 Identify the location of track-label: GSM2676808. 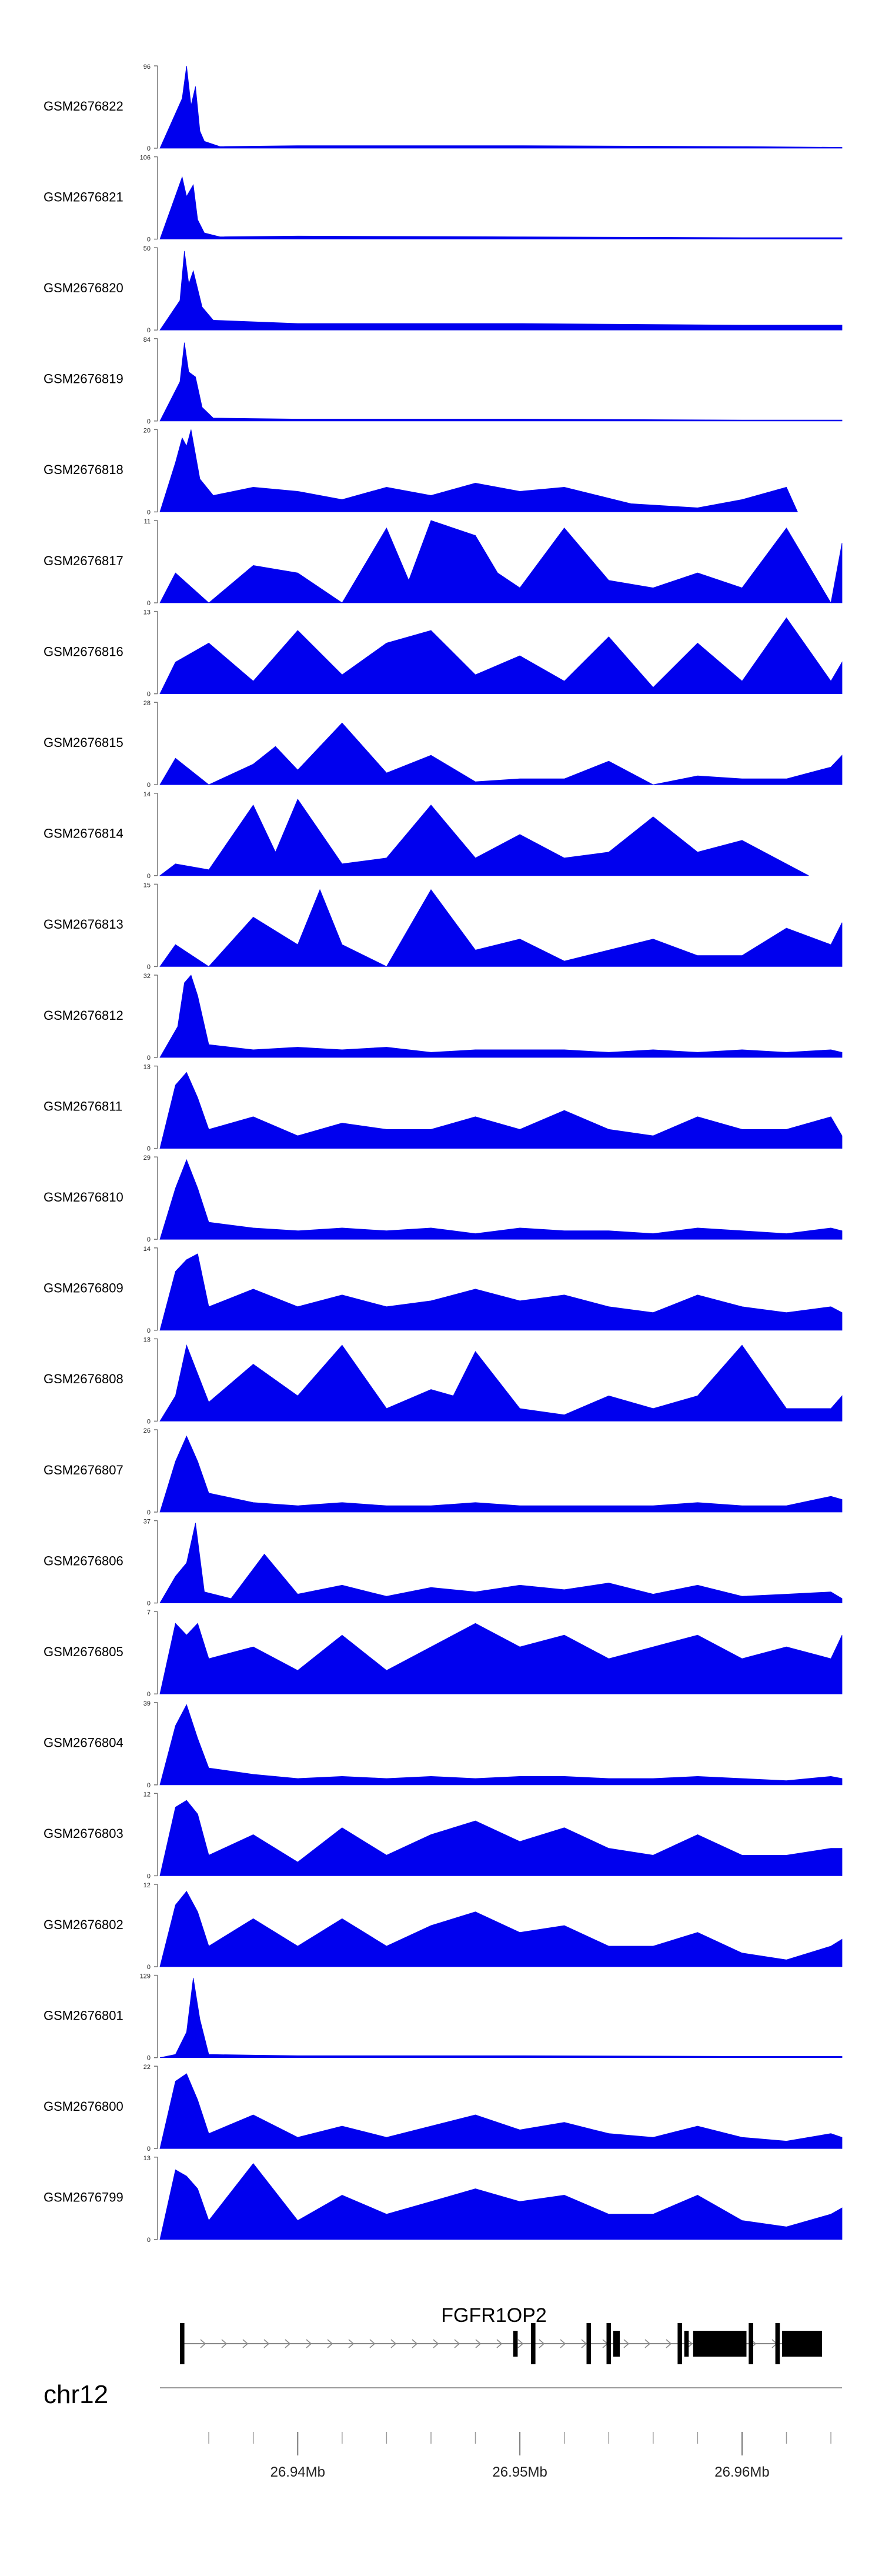
(83, 1379).